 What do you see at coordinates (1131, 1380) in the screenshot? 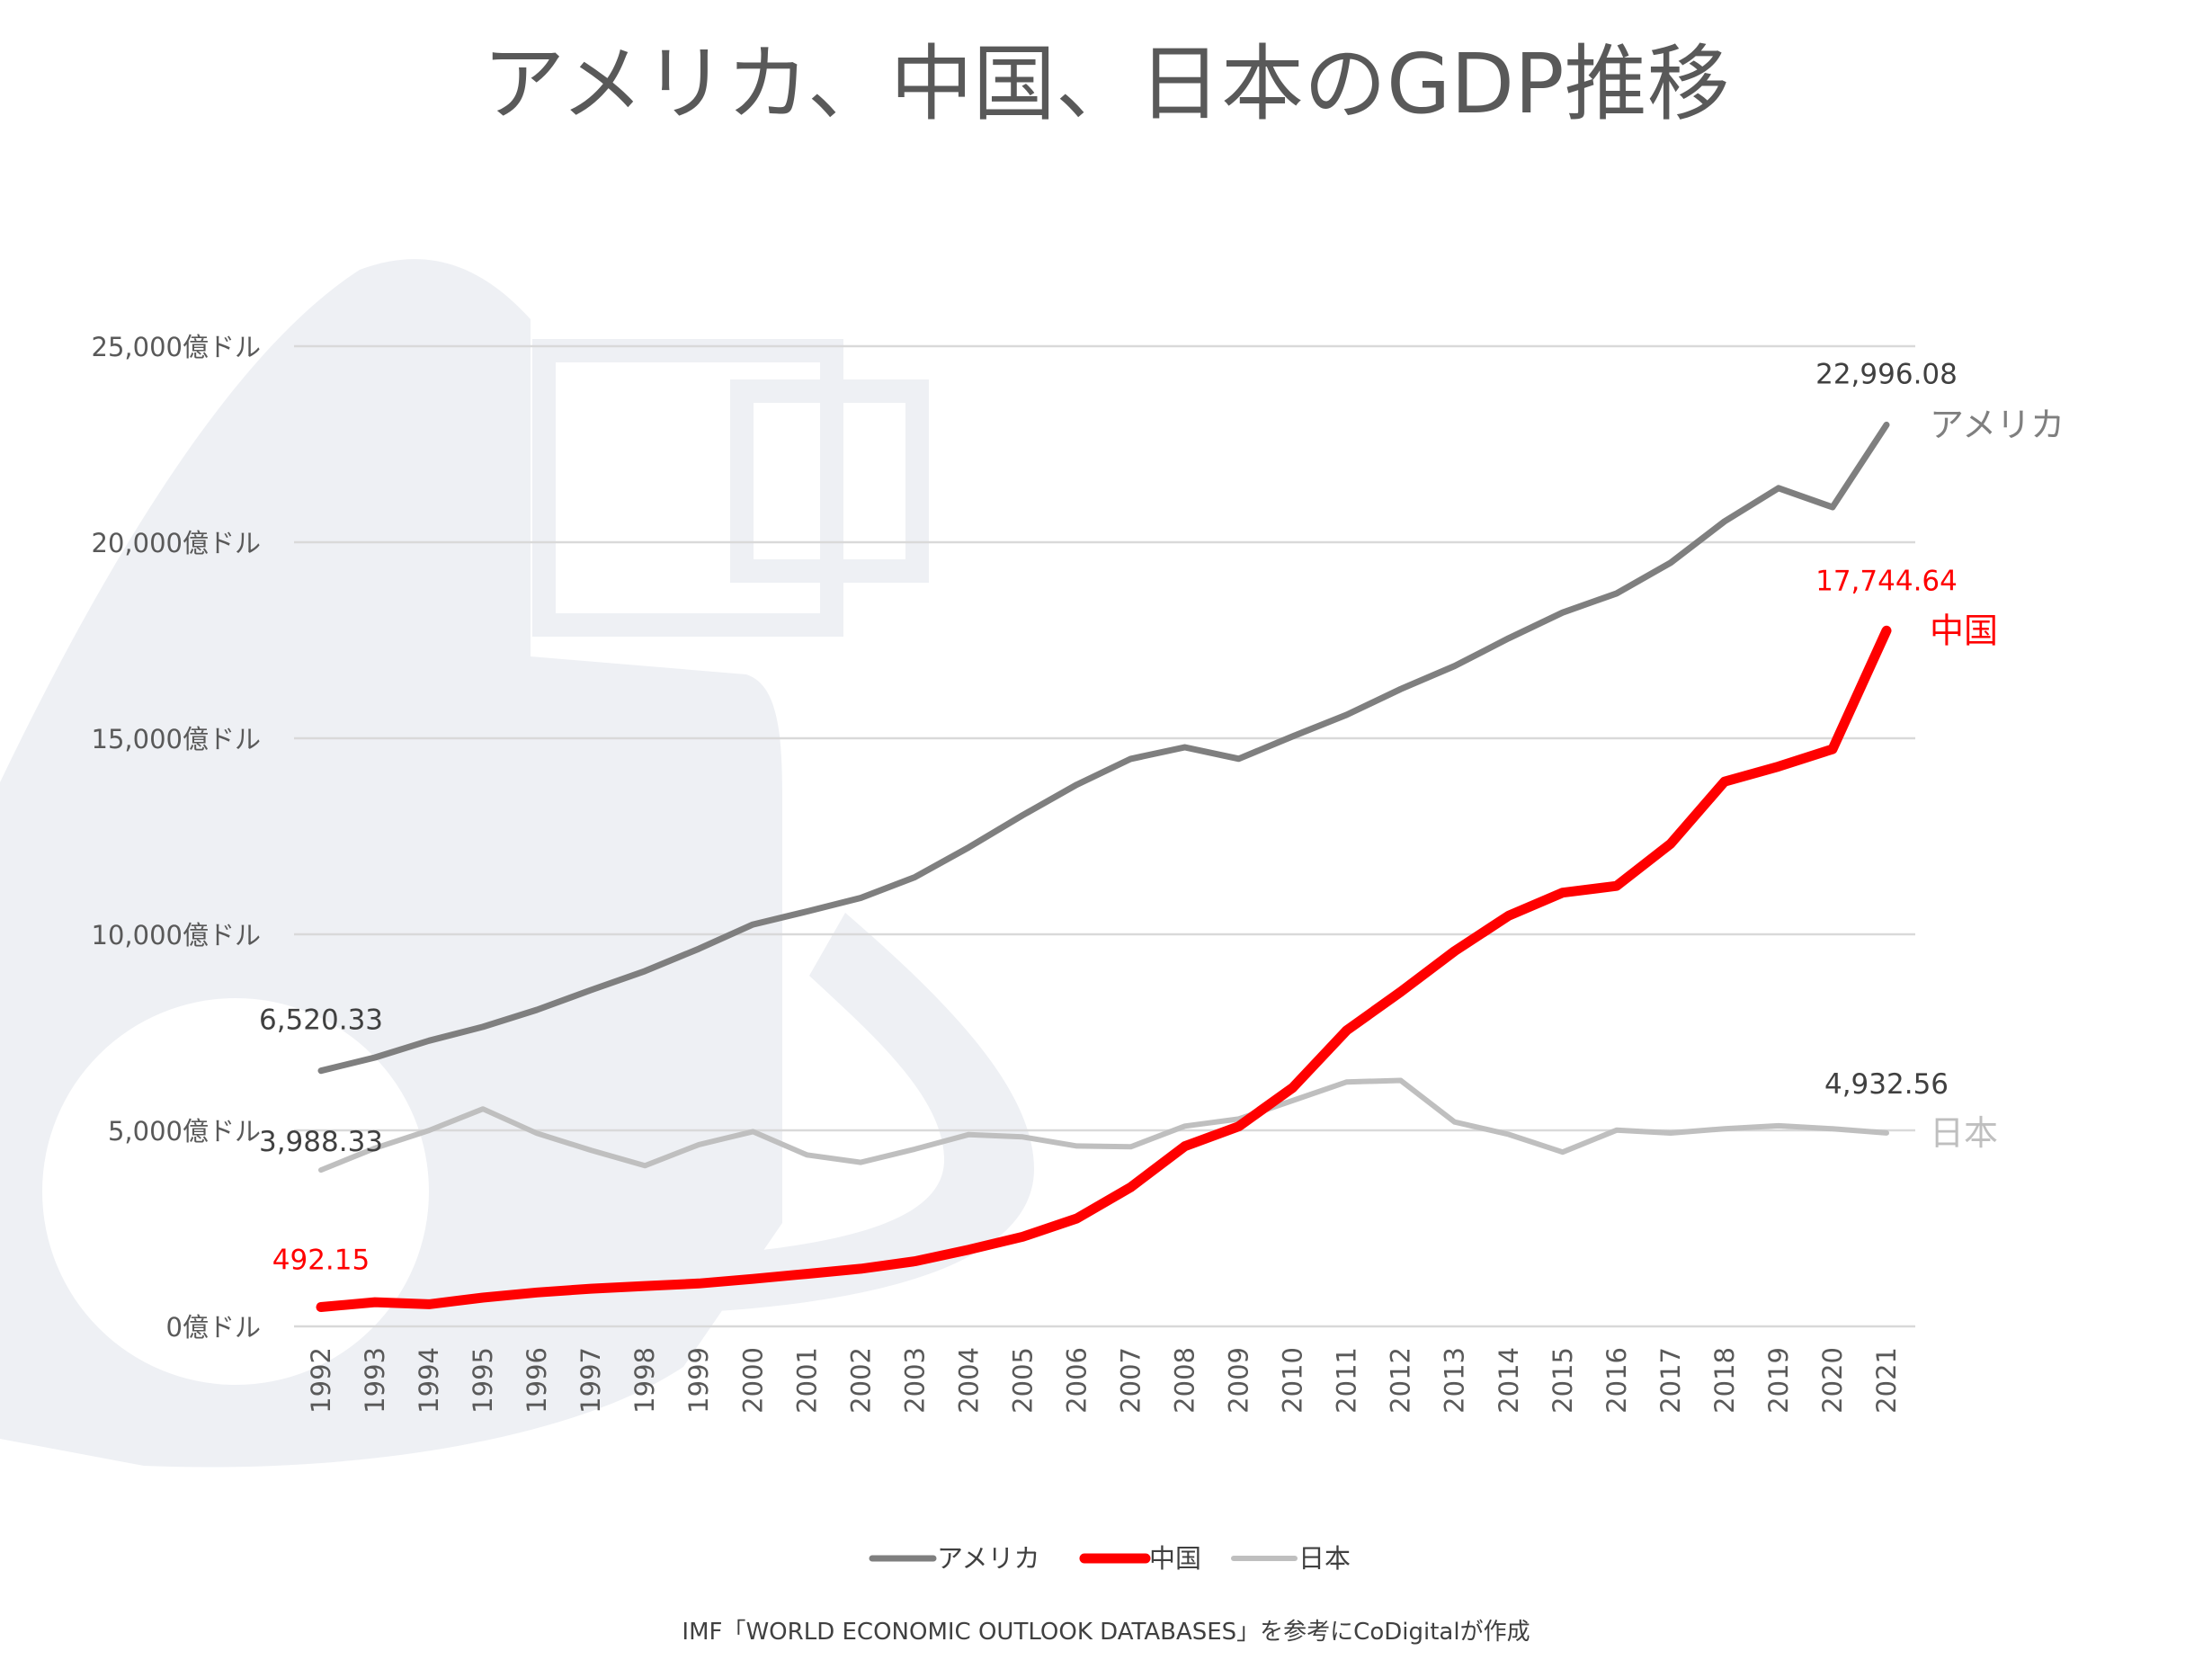
I see `x-tick-label: 2007` at bounding box center [1131, 1380].